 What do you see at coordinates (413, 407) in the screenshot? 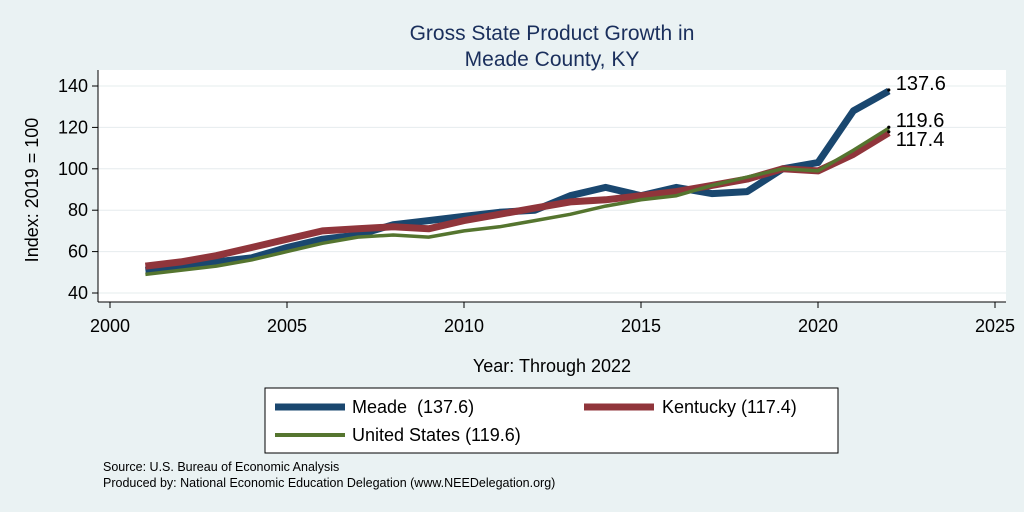
I see `legend-label-meade: Meade (137.6)` at bounding box center [413, 407].